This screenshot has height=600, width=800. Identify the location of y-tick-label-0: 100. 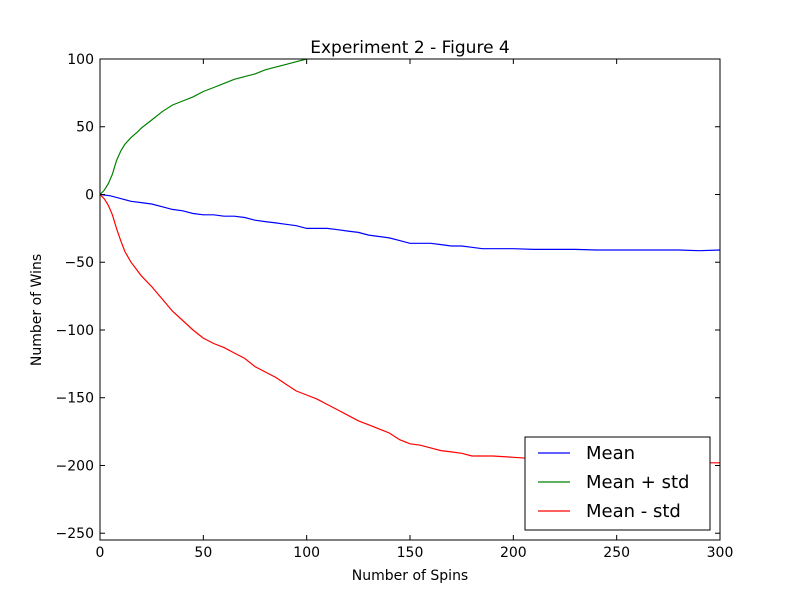
(80, 60).